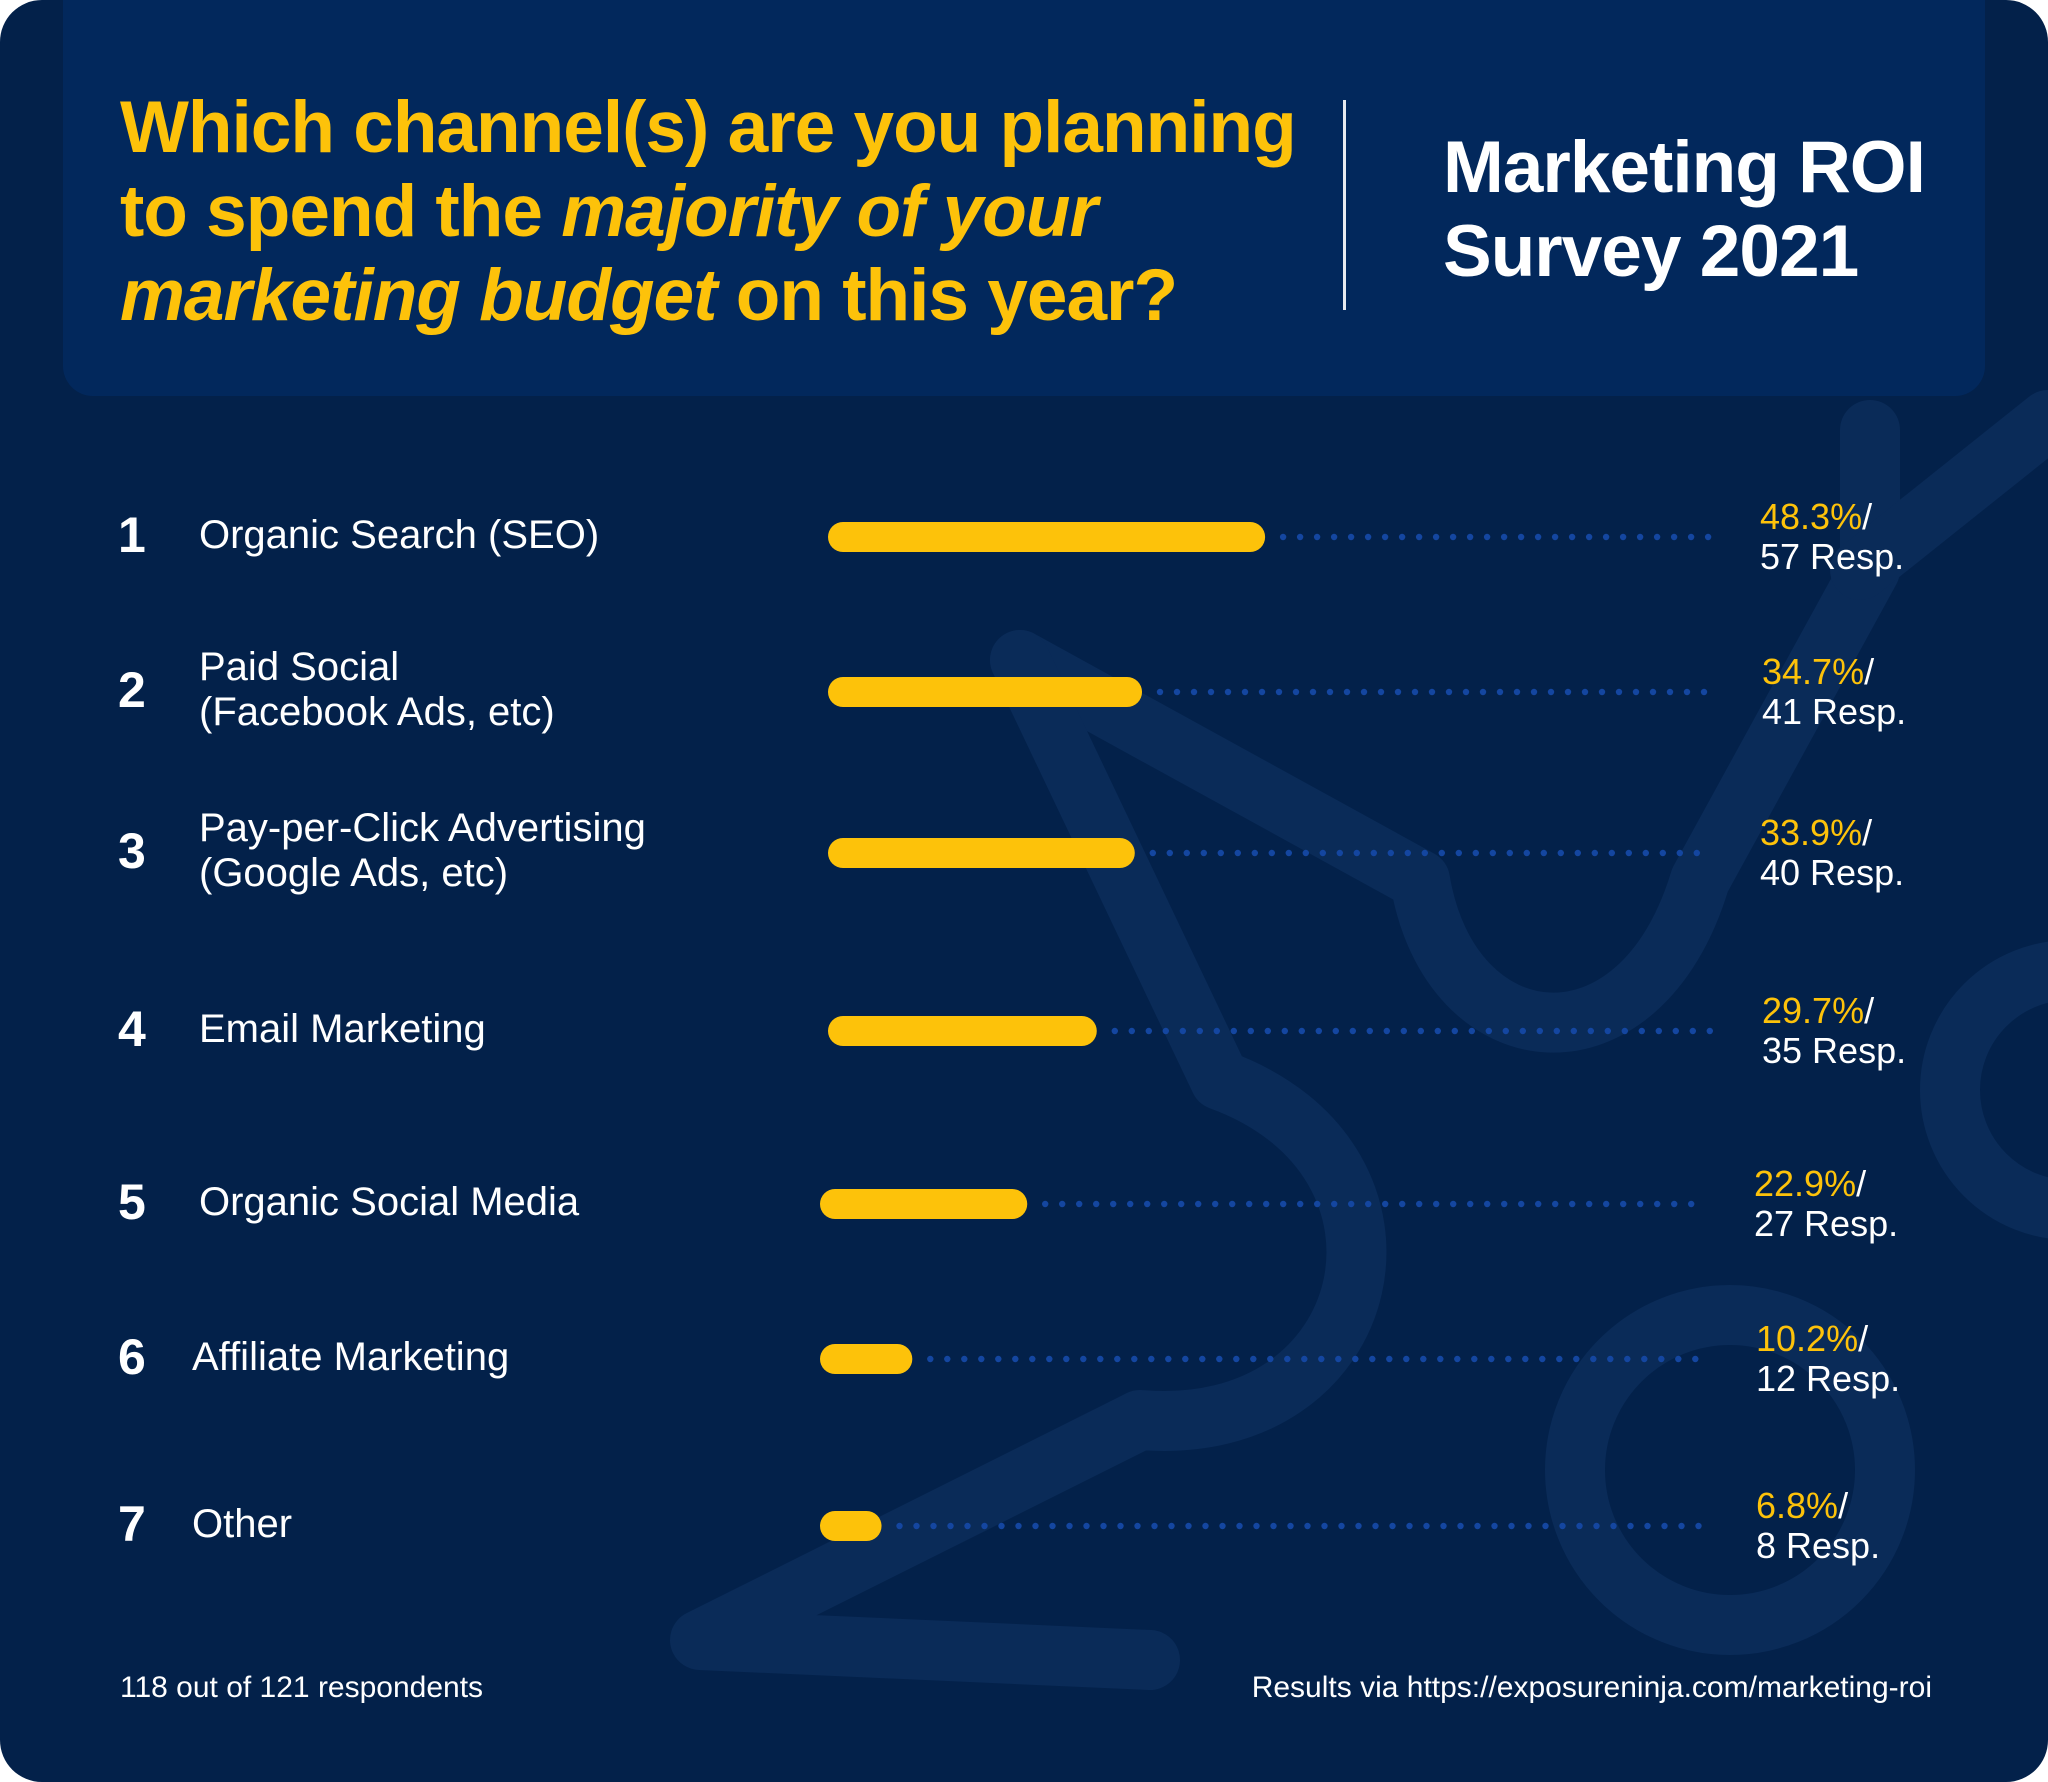 Image resolution: width=2048 pixels, height=1782 pixels. What do you see at coordinates (1872, 1011) in the screenshot?
I see `data-label-percent-line: 29.7%/` at bounding box center [1872, 1011].